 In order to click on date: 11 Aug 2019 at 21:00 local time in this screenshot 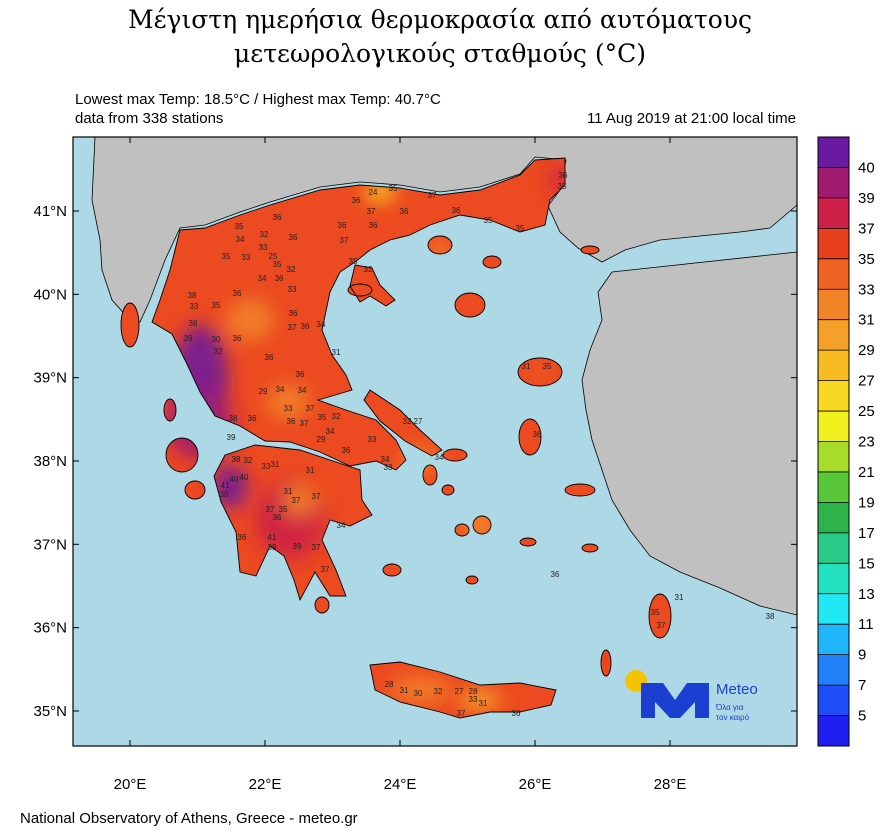, I will do `click(691, 118)`.